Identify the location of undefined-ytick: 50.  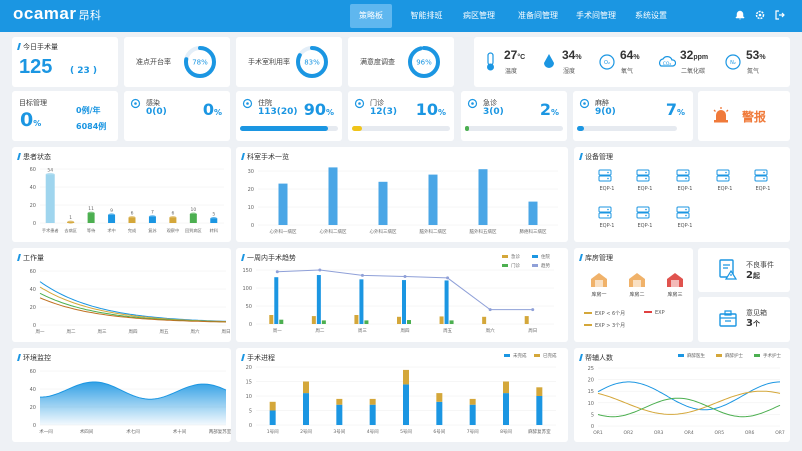
(249, 307).